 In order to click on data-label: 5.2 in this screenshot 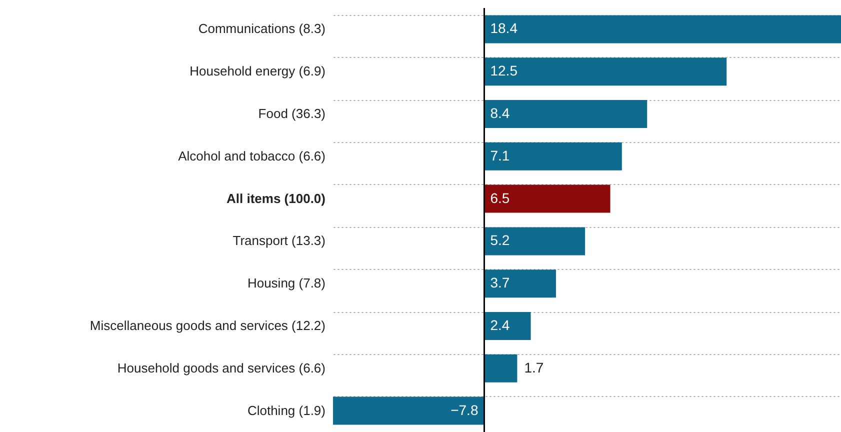, I will do `click(500, 240)`.